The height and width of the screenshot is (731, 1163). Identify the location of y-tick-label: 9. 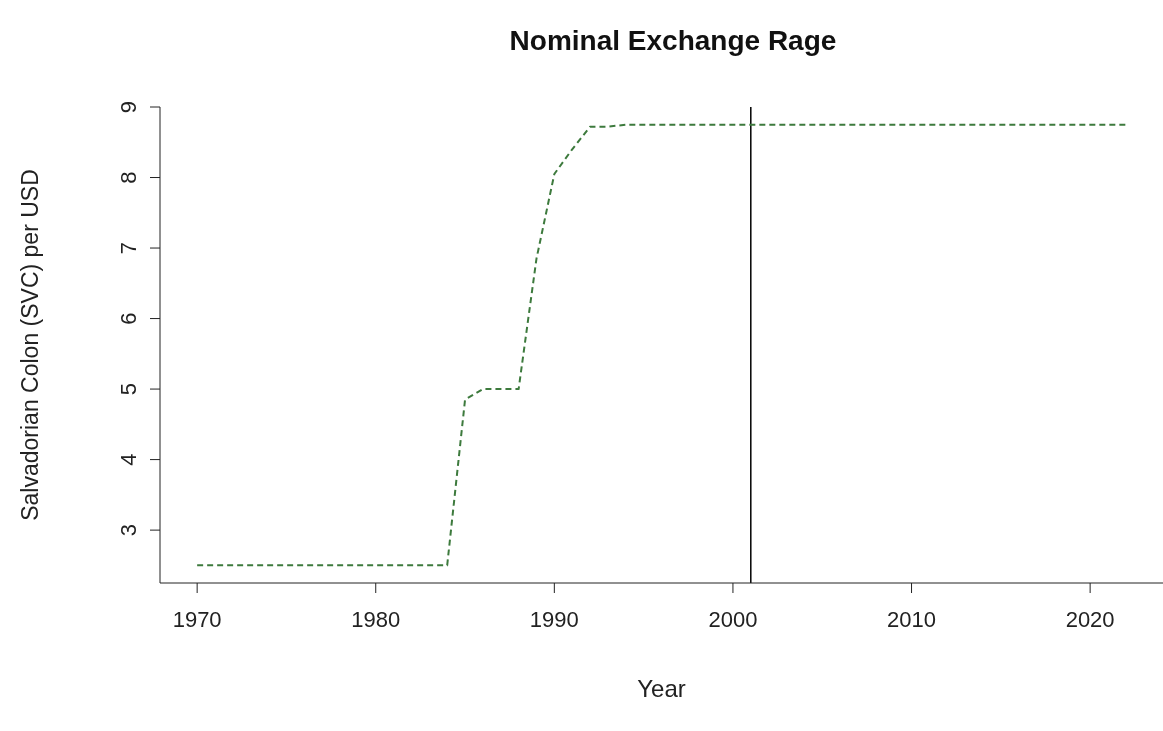
(128, 107).